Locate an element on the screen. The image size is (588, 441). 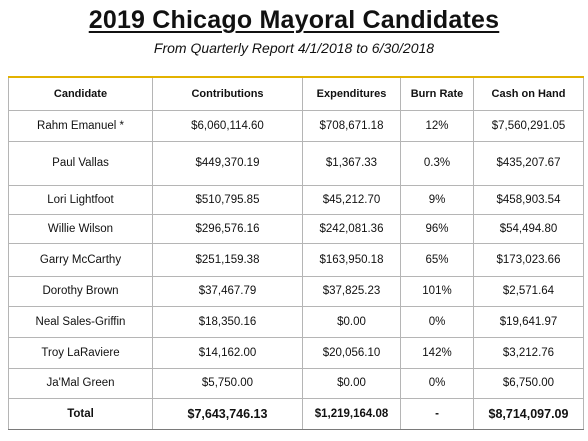
cell-burn-rate: 96% is located at coordinates (437, 228).